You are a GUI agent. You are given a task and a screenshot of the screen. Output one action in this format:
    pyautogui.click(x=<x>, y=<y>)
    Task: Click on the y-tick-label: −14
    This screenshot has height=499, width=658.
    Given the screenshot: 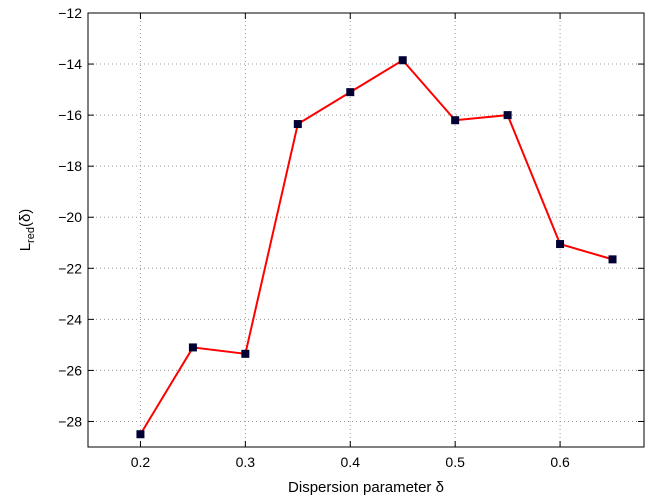 What is the action you would take?
    pyautogui.click(x=70, y=64)
    